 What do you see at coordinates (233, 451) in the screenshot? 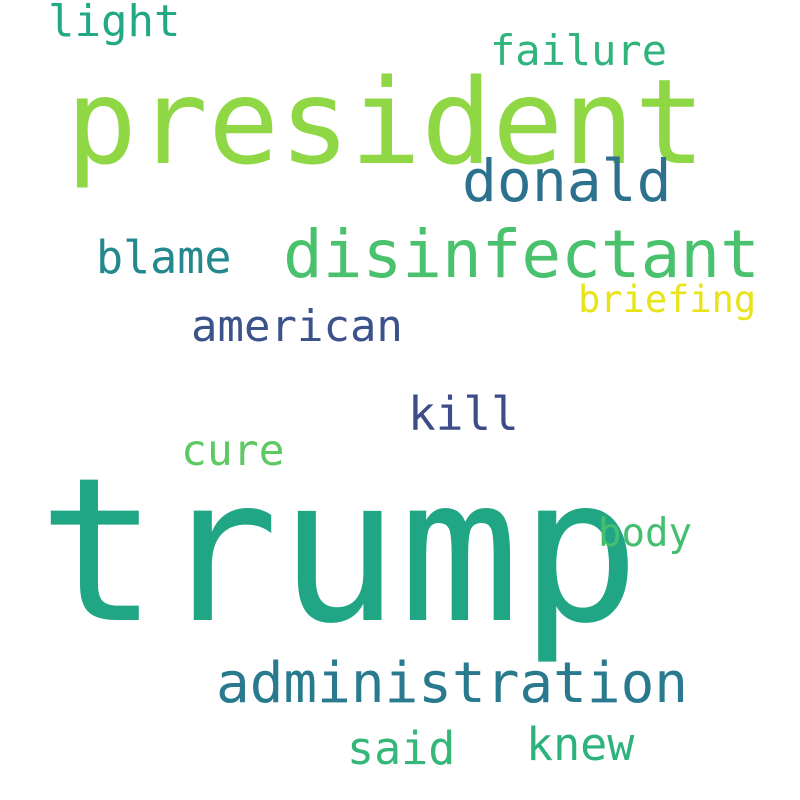
I see `word-cure: cure` at bounding box center [233, 451].